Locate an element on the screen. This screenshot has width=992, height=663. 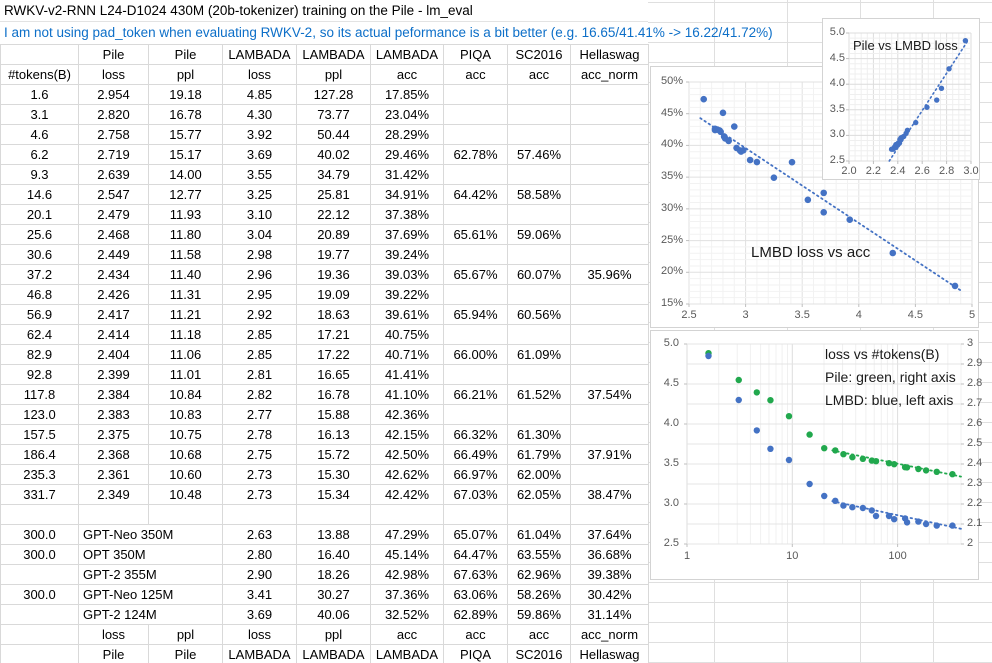
table-cell: 15.72 is located at coordinates (333, 454).